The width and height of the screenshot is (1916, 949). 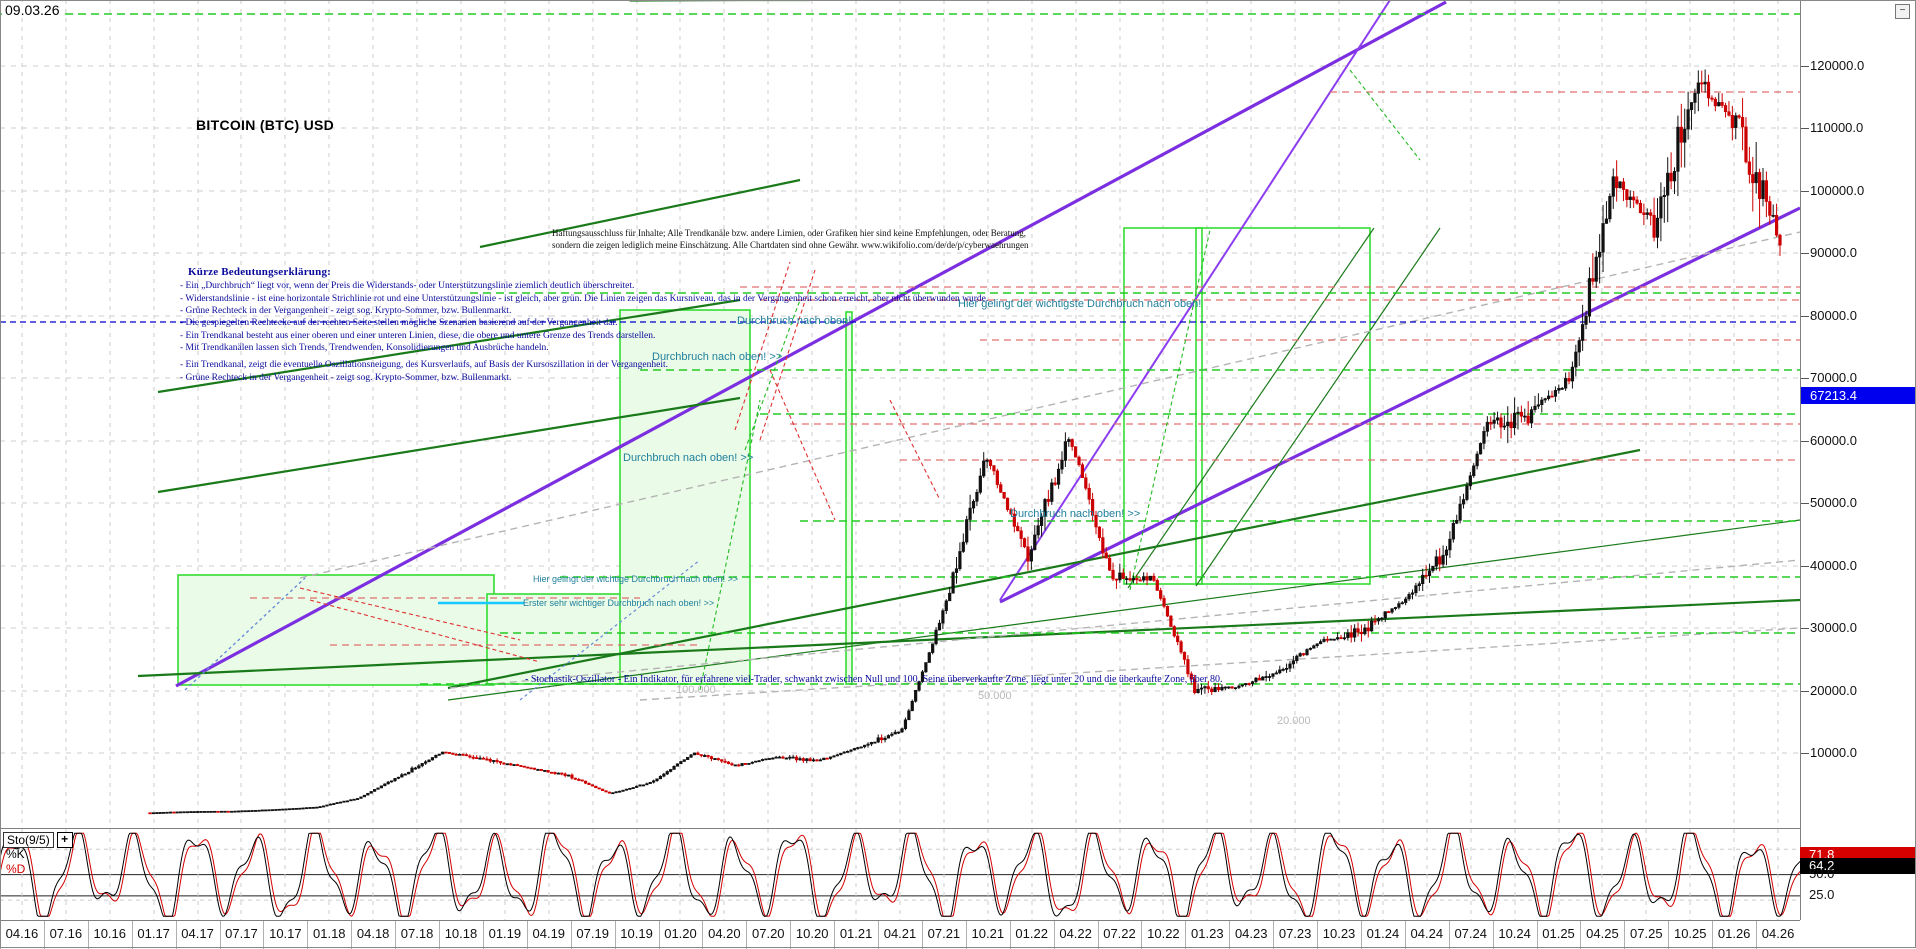 I want to click on y-axis-label: 90000.0, so click(x=1833, y=253).